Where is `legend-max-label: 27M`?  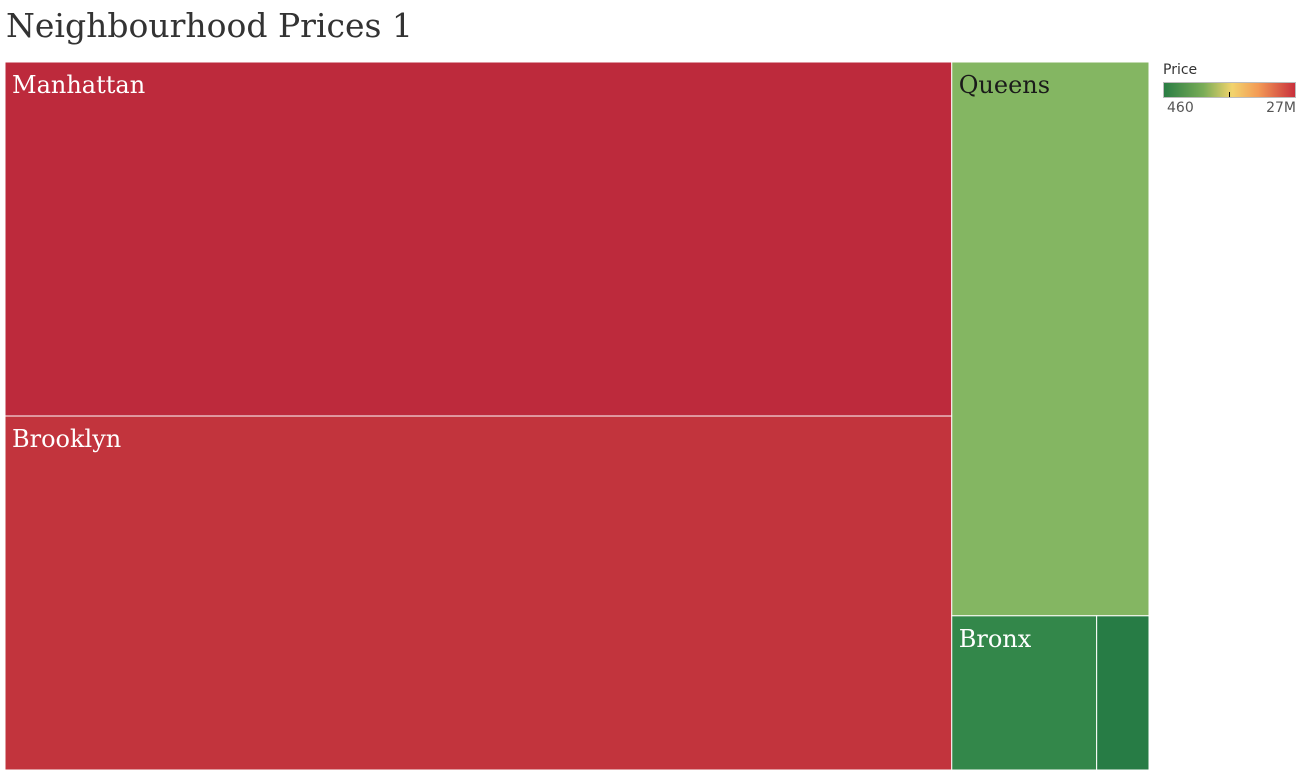
legend-max-label: 27M is located at coordinates (1281, 108).